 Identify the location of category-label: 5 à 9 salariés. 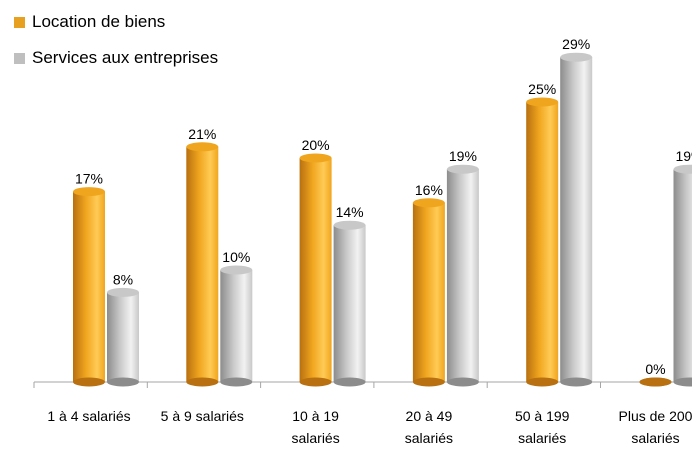
(202, 416).